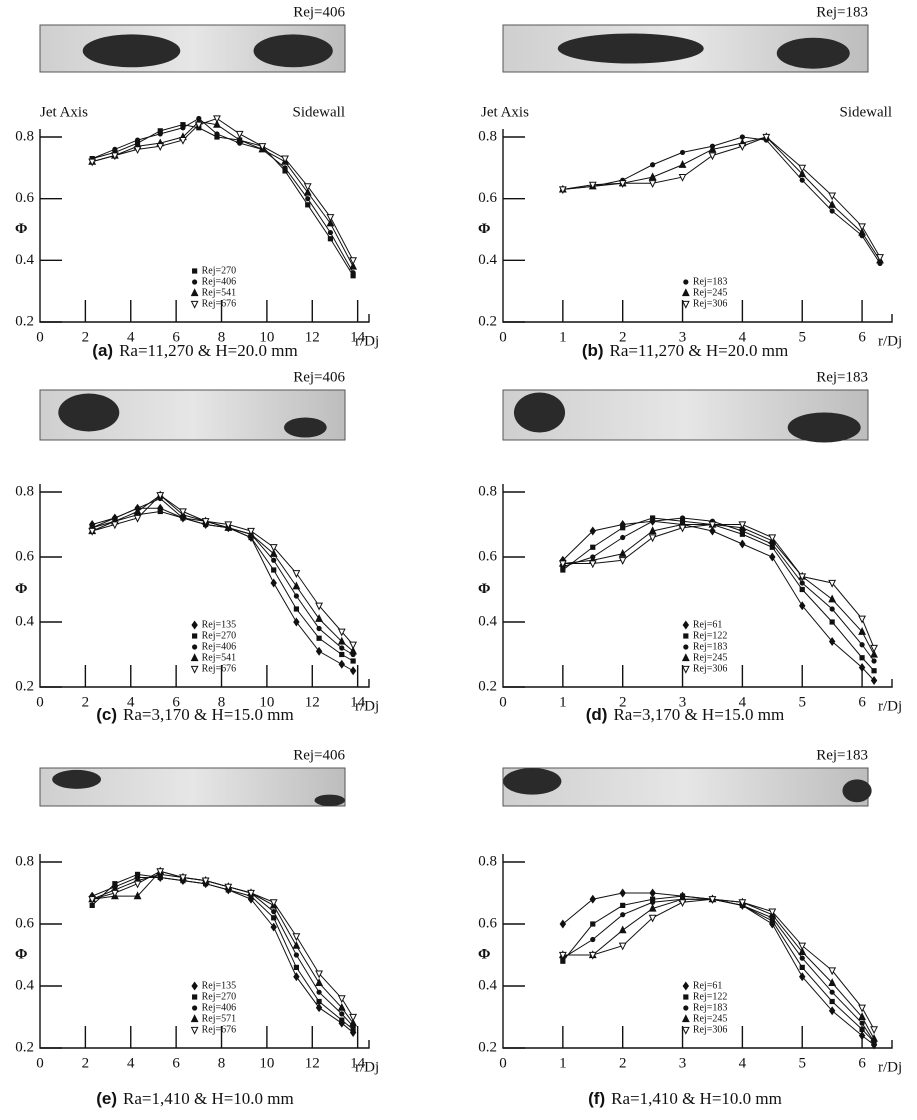 The height and width of the screenshot is (1120, 917). Describe the element at coordinates (708, 985) in the screenshot. I see `legend-label: Rej=61` at that location.